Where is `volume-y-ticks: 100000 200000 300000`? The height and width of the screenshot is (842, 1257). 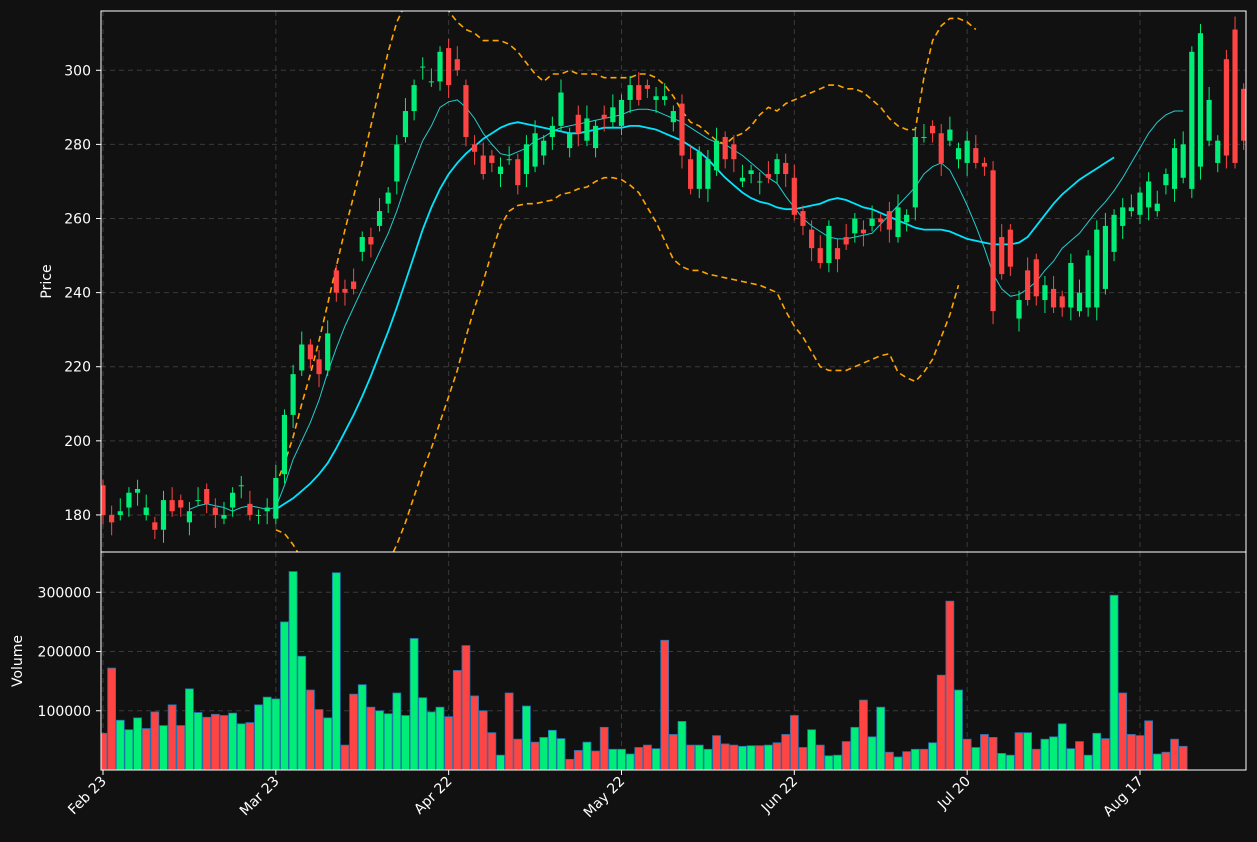
volume-y-ticks: 100000 200000 300000 is located at coordinates (69, 652).